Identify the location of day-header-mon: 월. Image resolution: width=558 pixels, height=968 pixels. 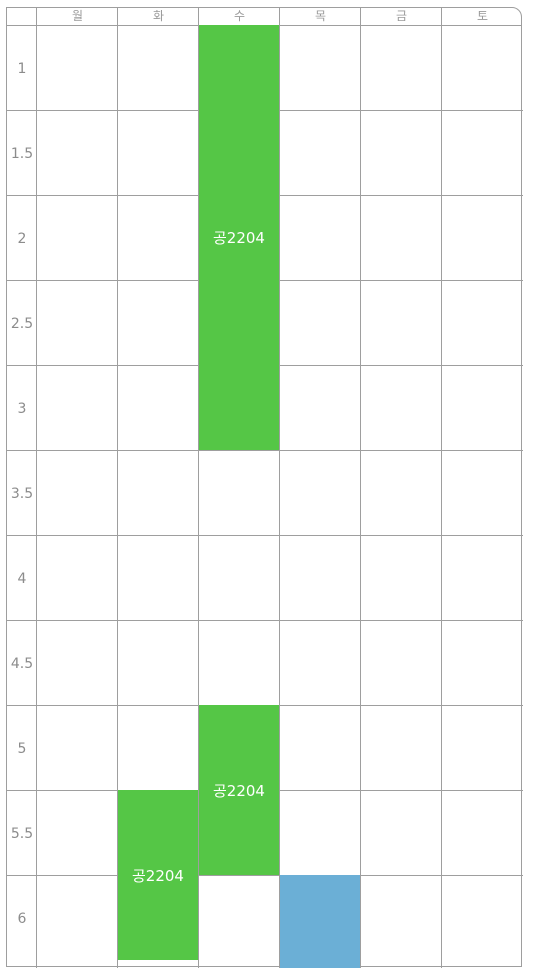
(77, 16).